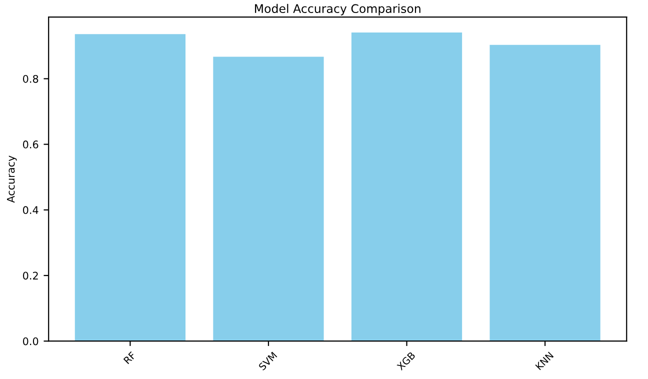  Describe the element at coordinates (337, 10) in the screenshot. I see `chart-title: Model Accuracy Comparison` at that location.